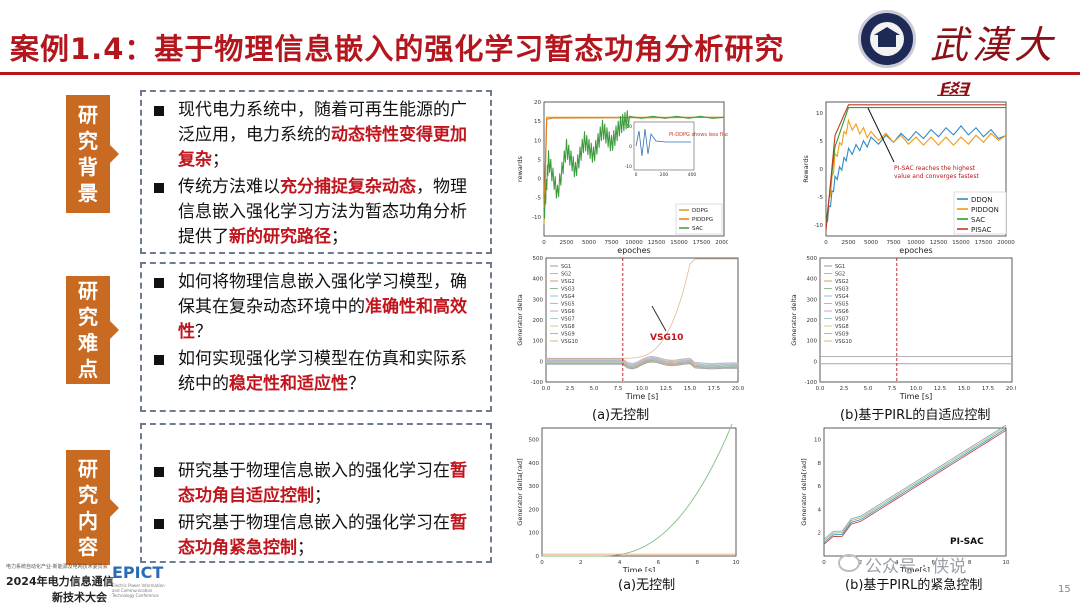 The width and height of the screenshot is (1080, 607). I want to click on series-line-piddqn, so click(916, 170).